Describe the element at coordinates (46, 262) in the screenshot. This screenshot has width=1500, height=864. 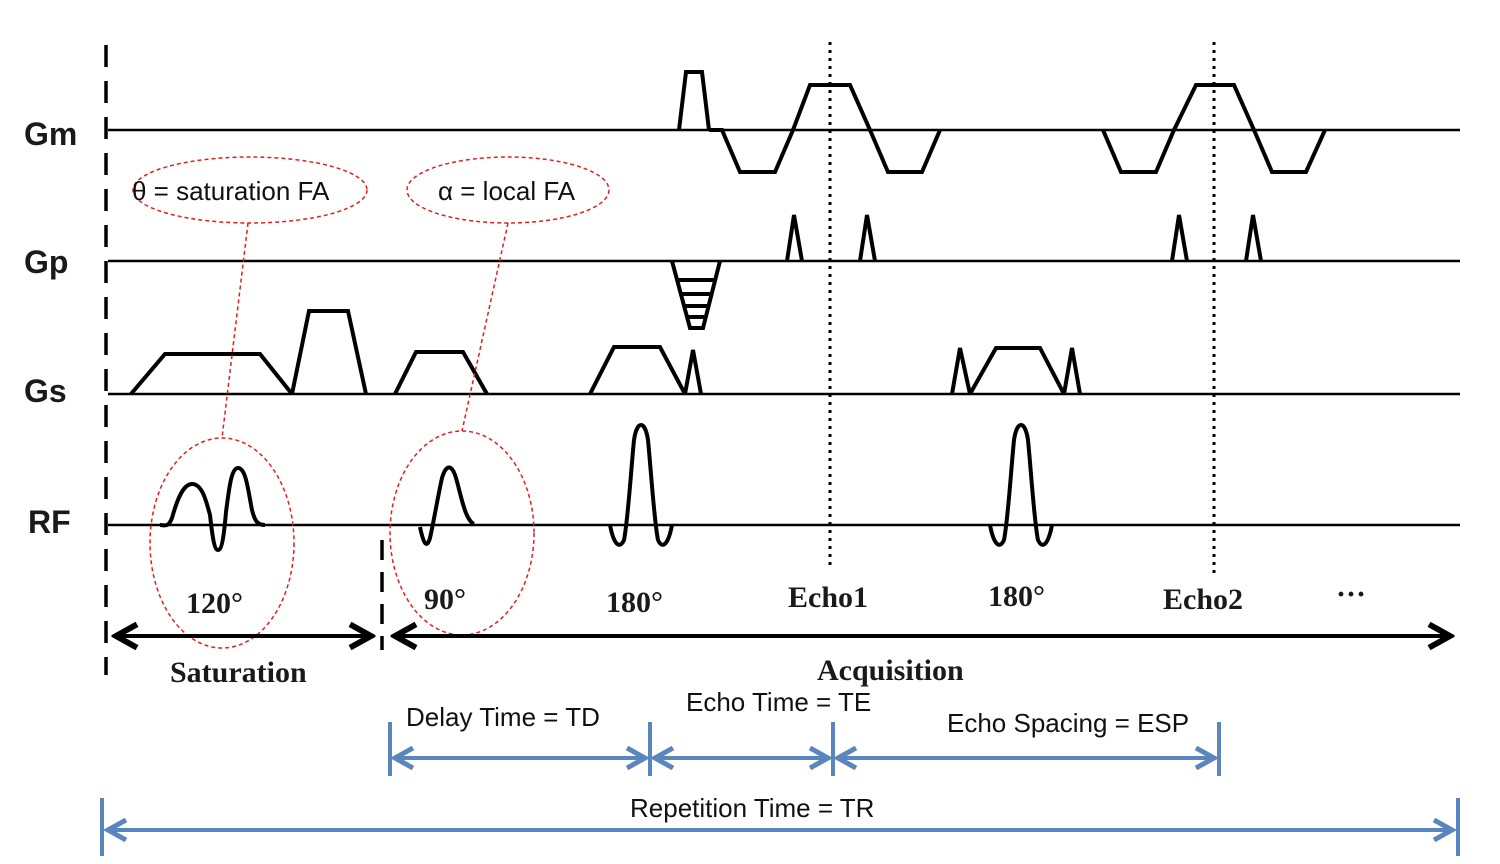
I see `gp-label: Gp` at that location.